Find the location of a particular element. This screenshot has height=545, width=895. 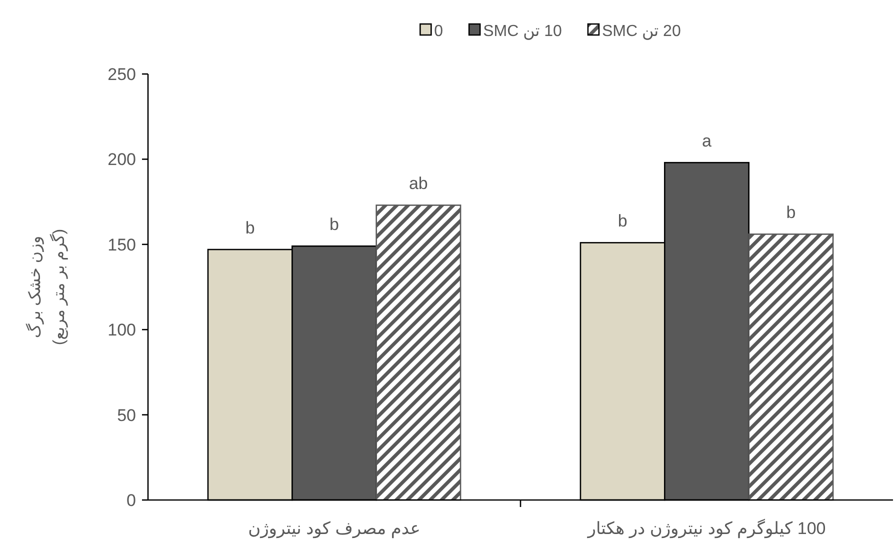

y-tick-label: 200 is located at coordinates (122, 160).